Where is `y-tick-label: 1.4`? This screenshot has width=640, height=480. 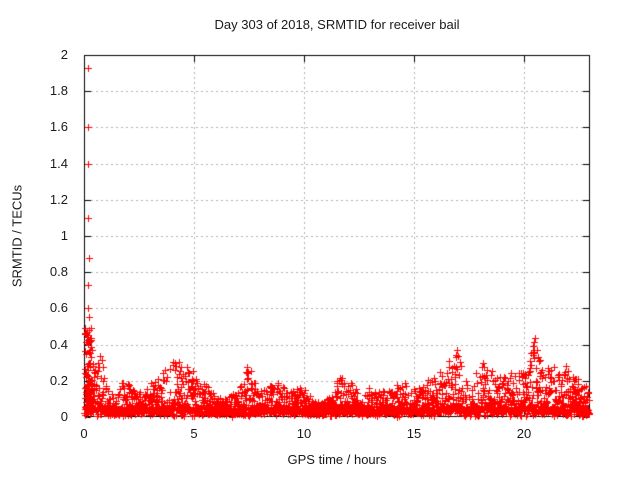
y-tick-label: 1.4 is located at coordinates (58, 163).